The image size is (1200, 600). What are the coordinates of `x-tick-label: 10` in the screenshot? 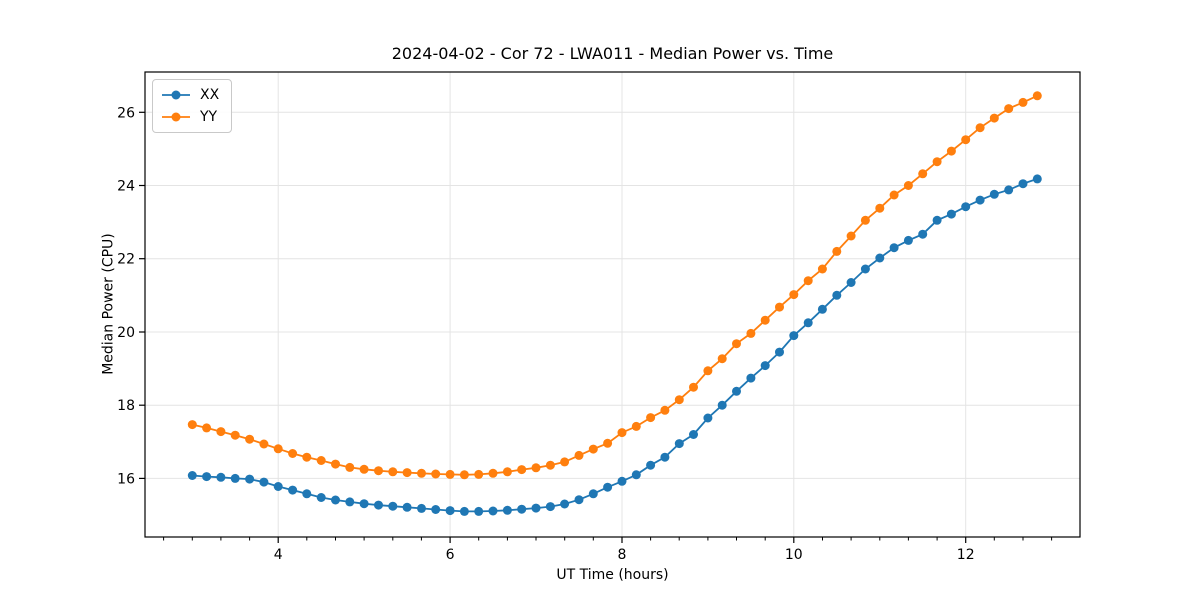 It's located at (794, 555).